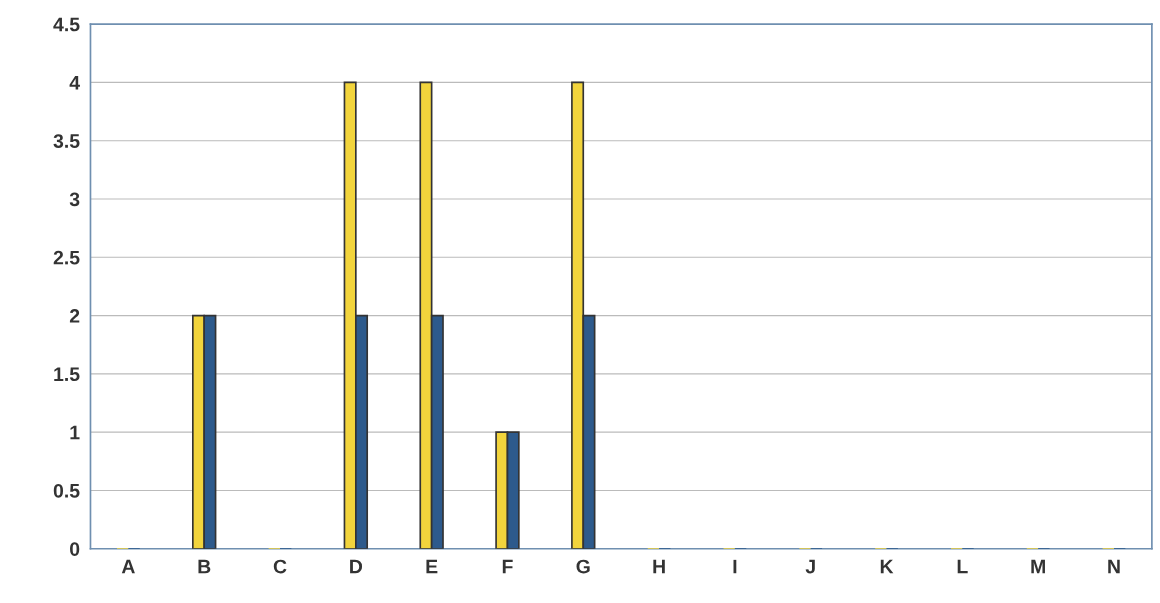 This screenshot has width=1160, height=603. What do you see at coordinates (432, 566) in the screenshot?
I see `x-tick-label: E` at bounding box center [432, 566].